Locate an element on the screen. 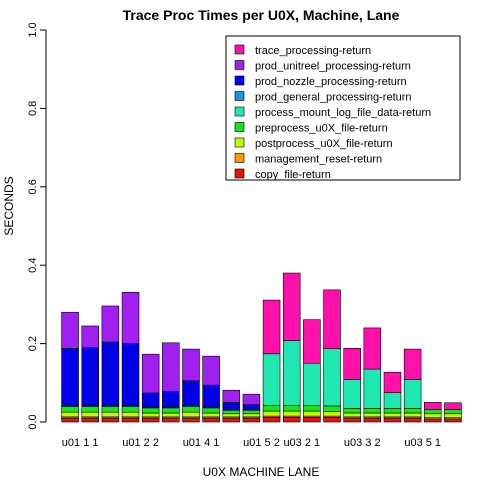  y-axis: 0.0 0.2 0.4 0.6 0.8 1.0 is located at coordinates (37, 226).